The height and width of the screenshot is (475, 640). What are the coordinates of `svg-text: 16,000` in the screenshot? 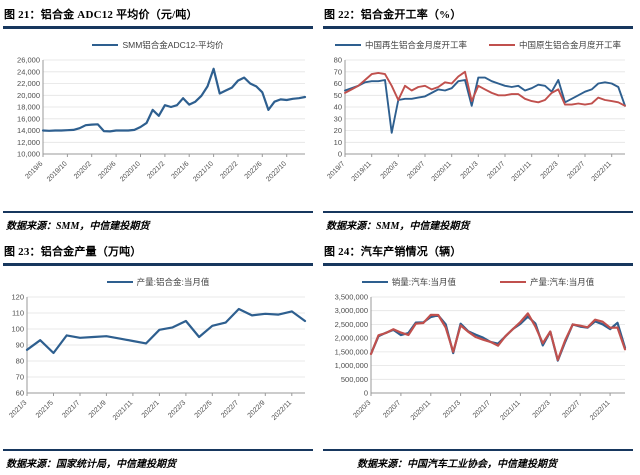 It's located at (28, 118).